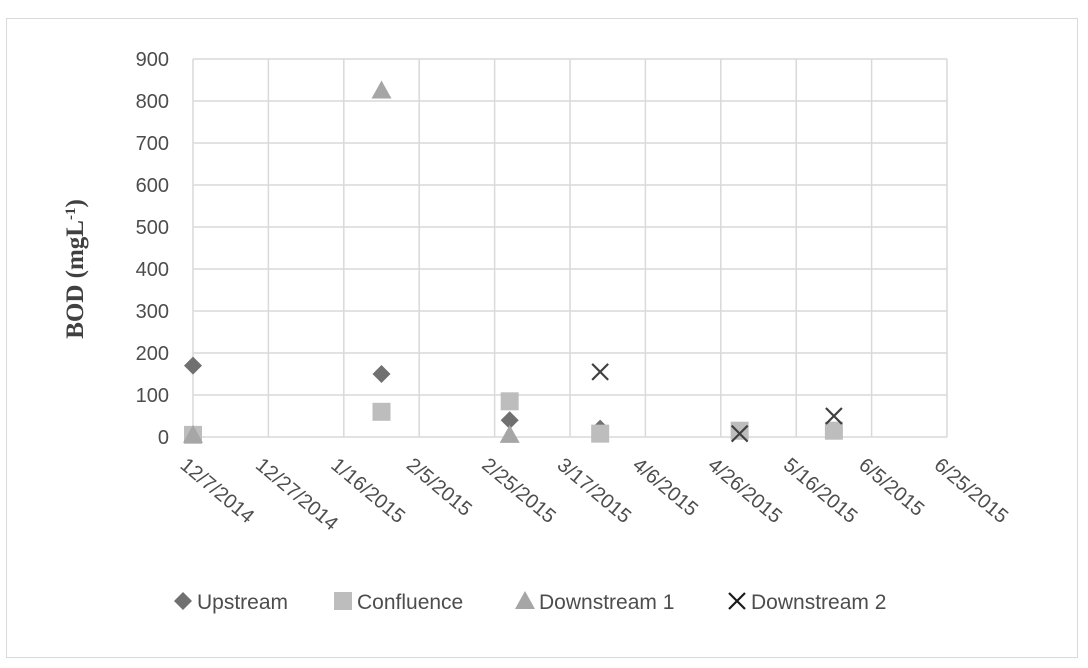 The width and height of the screenshot is (1088, 668). What do you see at coordinates (525, 600) in the screenshot?
I see `legend-marker-triangle` at bounding box center [525, 600].